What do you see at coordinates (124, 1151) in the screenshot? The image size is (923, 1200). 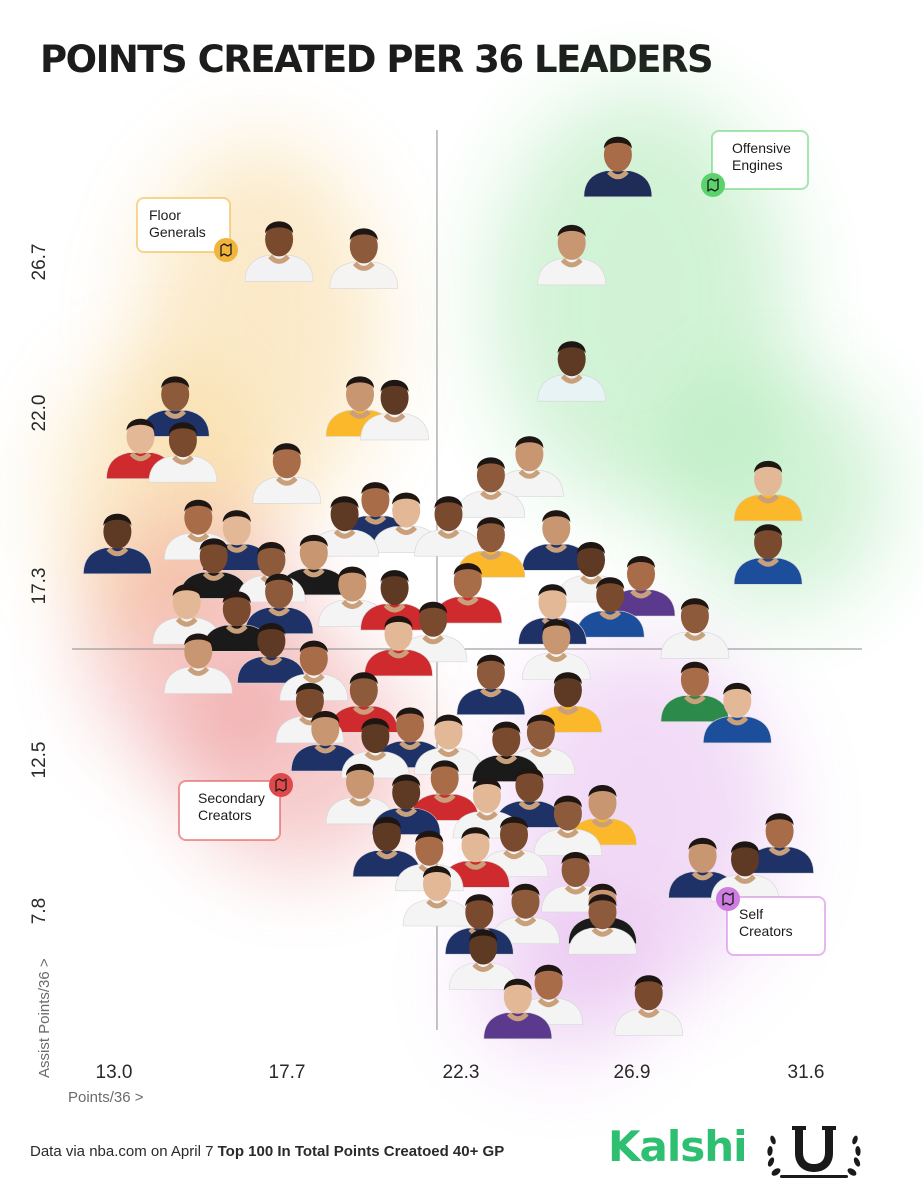 I see `footer-source-text: Data via nba.com on April 7` at bounding box center [124, 1151].